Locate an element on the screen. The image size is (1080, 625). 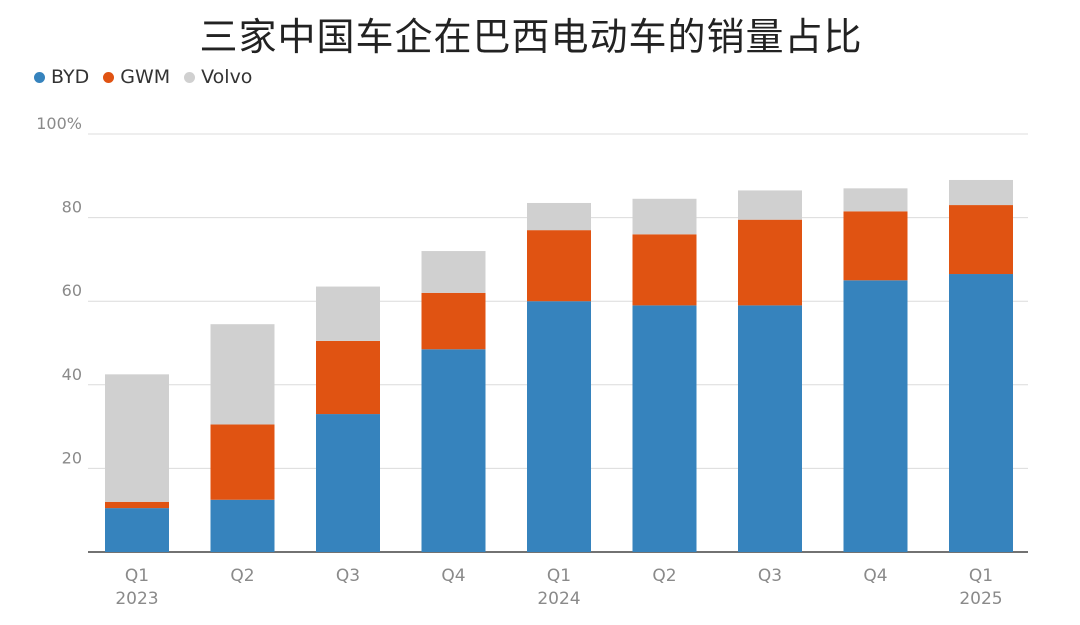
y-tick-label: 60 is located at coordinates (72, 290).